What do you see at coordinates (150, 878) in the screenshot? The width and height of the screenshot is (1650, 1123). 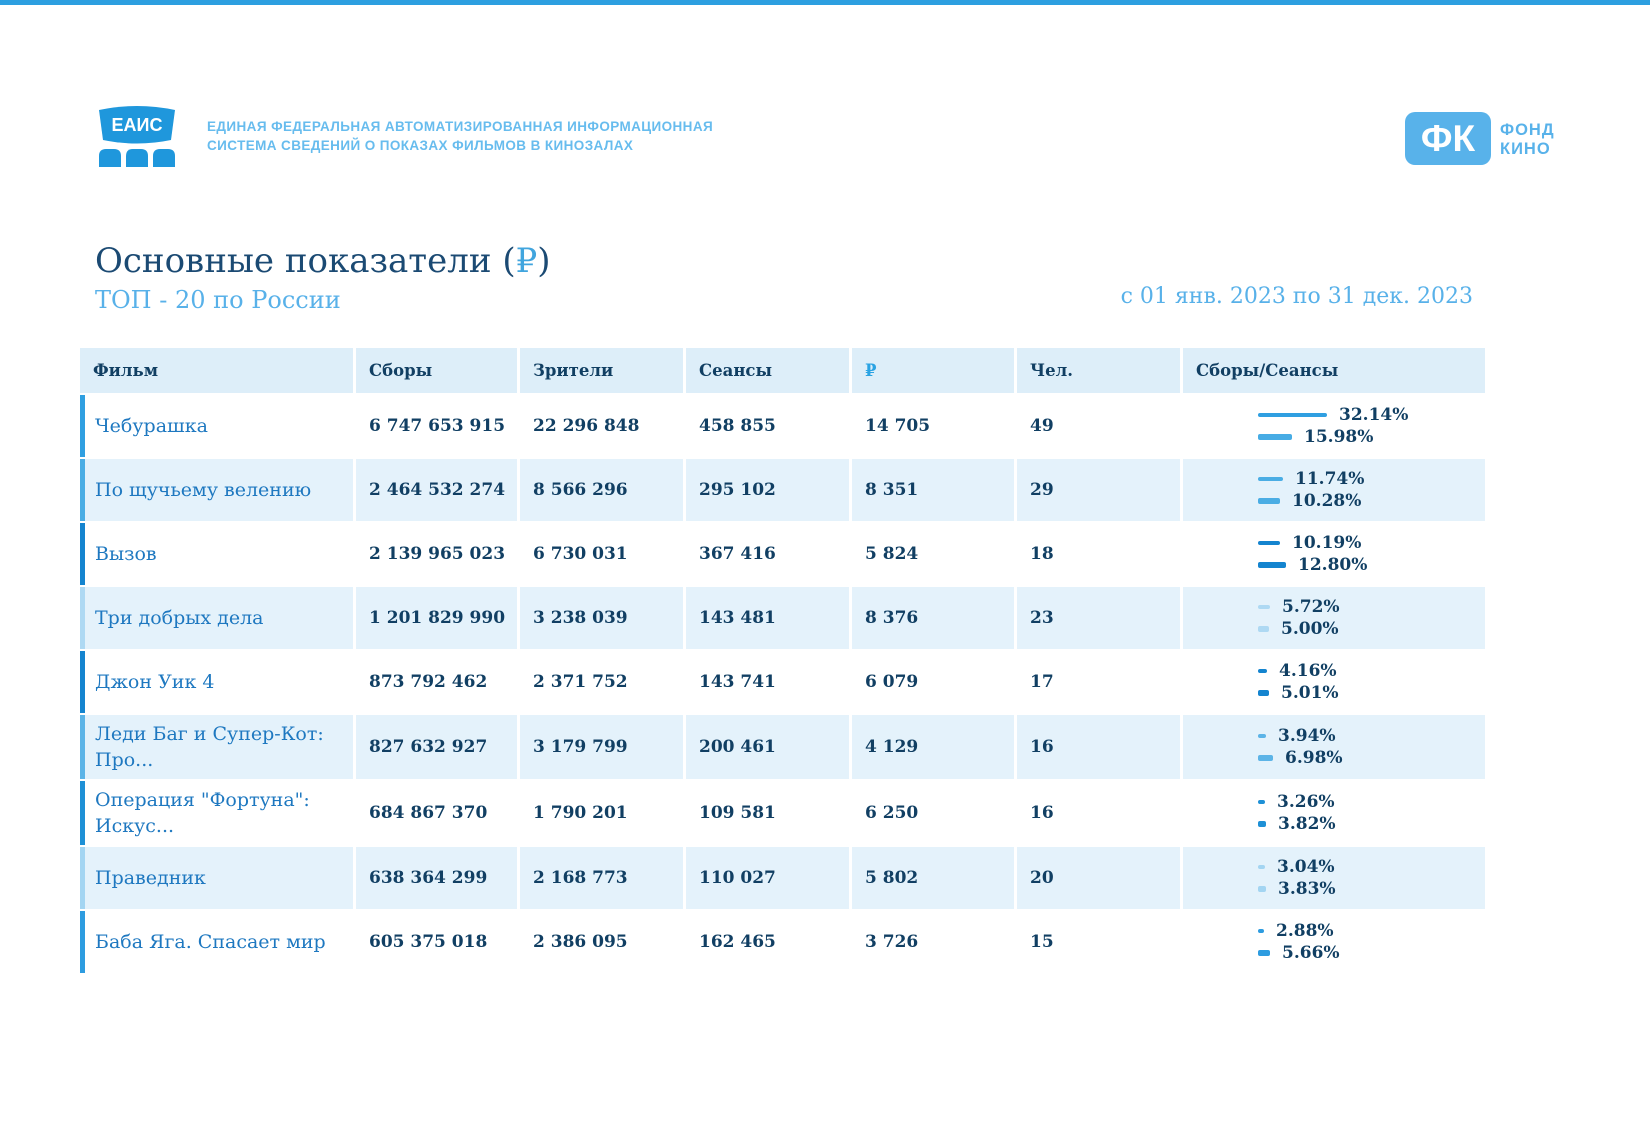 I see `film-name: Праведник` at bounding box center [150, 878].